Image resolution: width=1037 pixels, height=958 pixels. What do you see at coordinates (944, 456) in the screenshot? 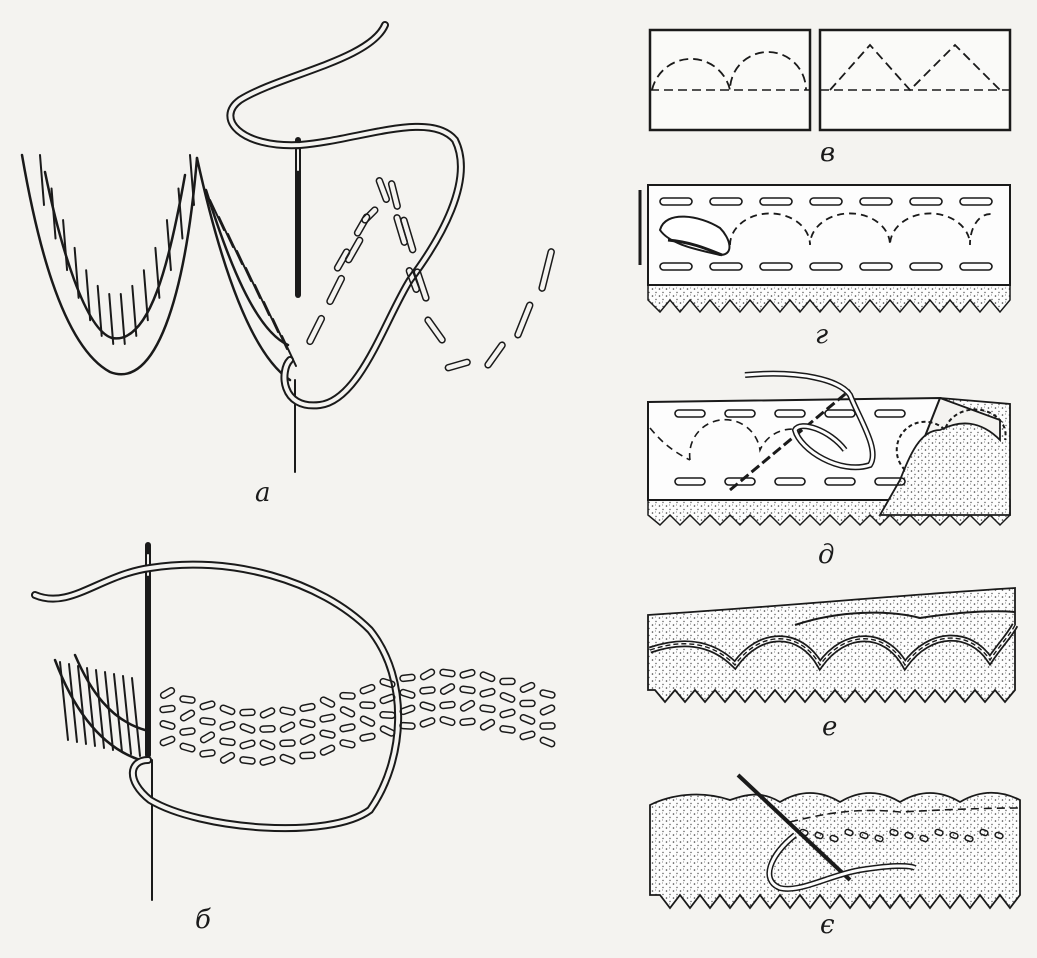
I see `fabric-cut-area` at bounding box center [944, 456].